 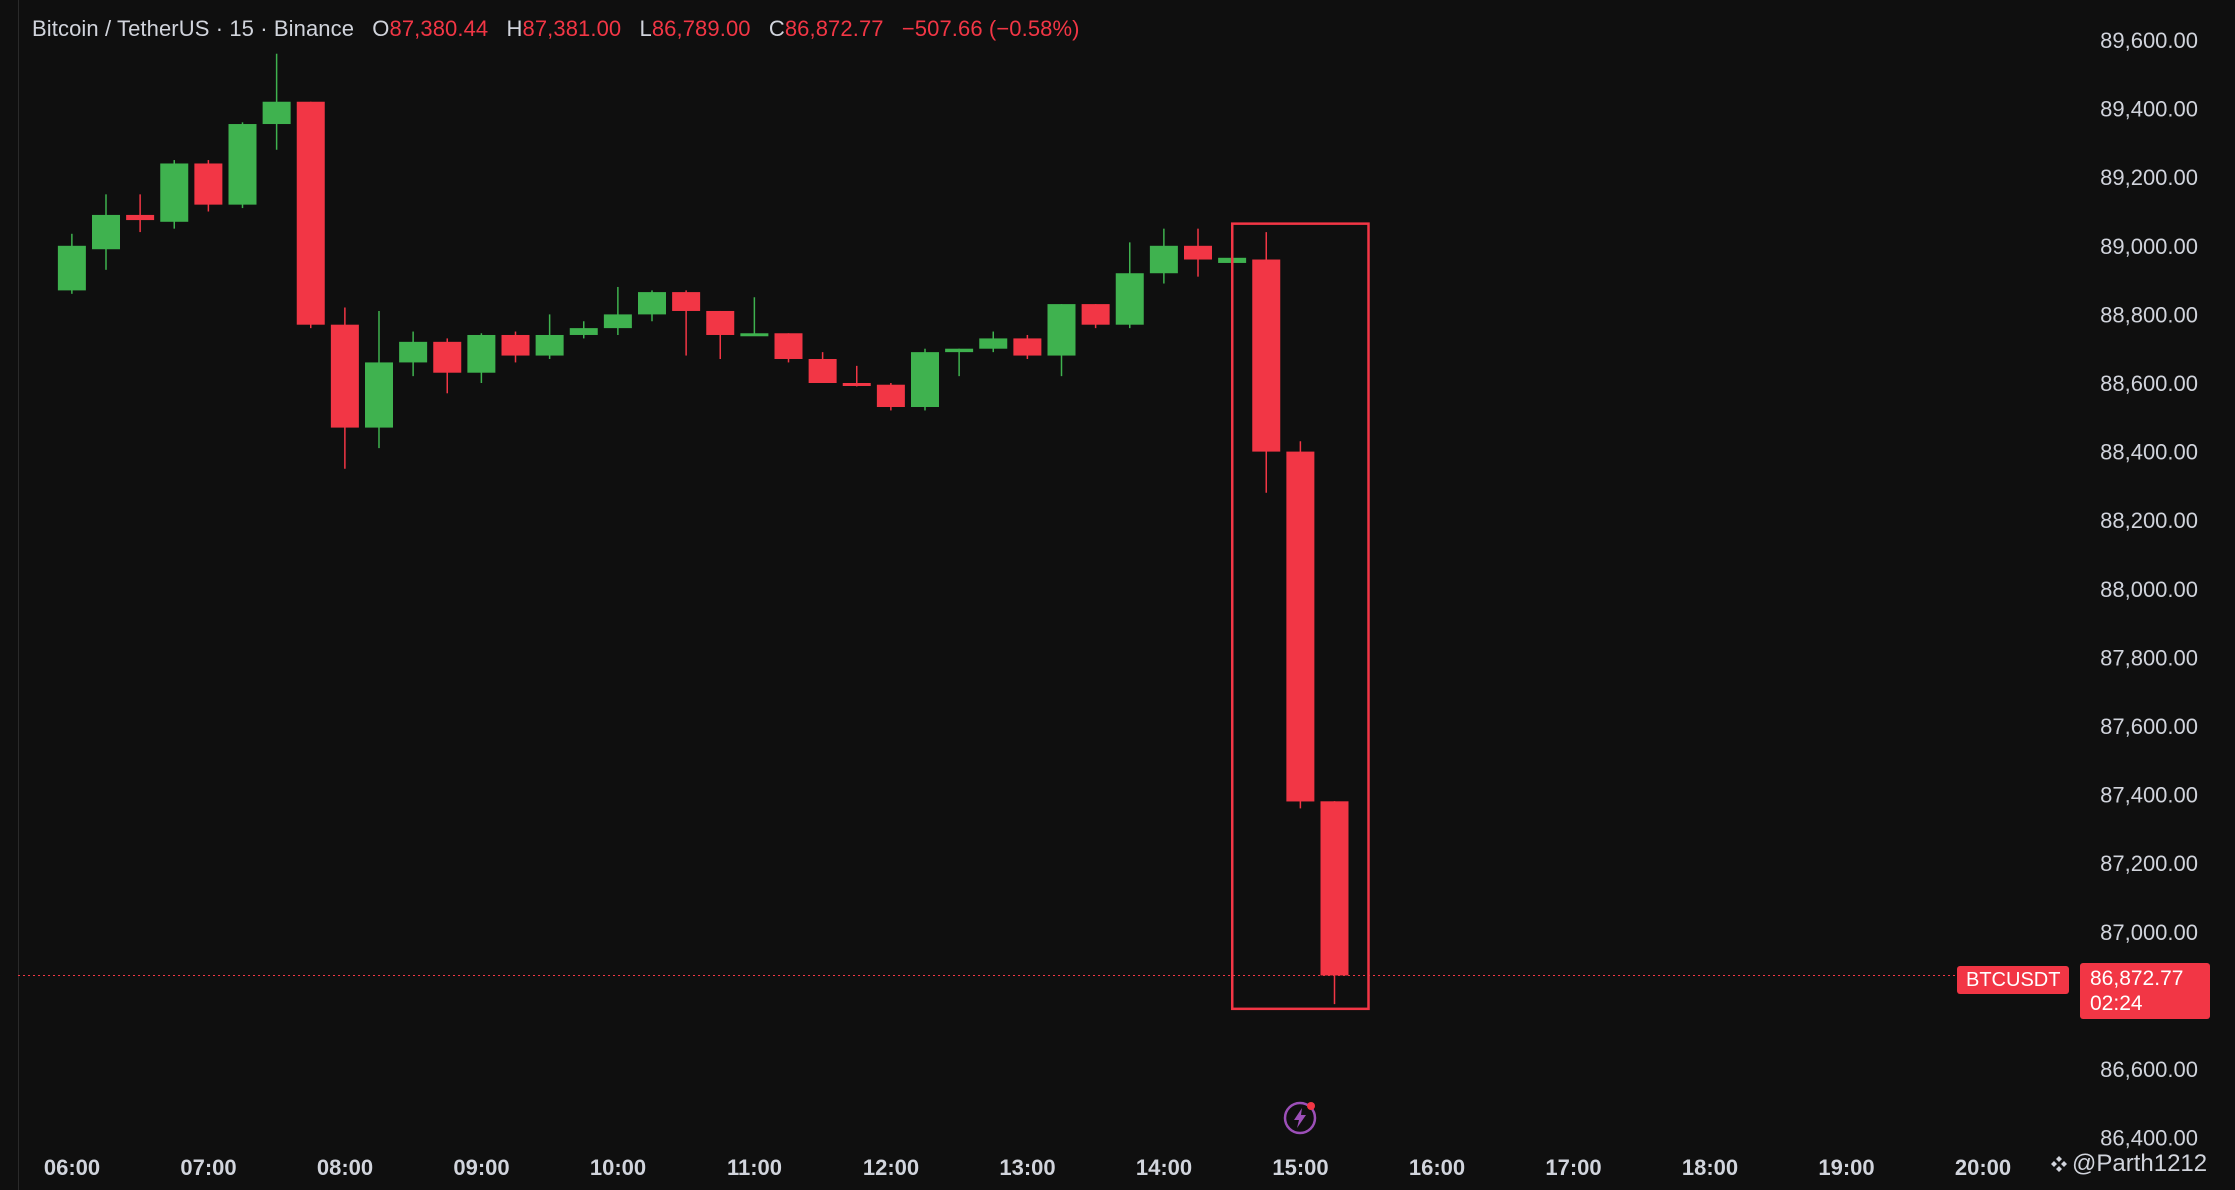 What do you see at coordinates (891, 1167) in the screenshot?
I see `x-tick-label: 12:00` at bounding box center [891, 1167].